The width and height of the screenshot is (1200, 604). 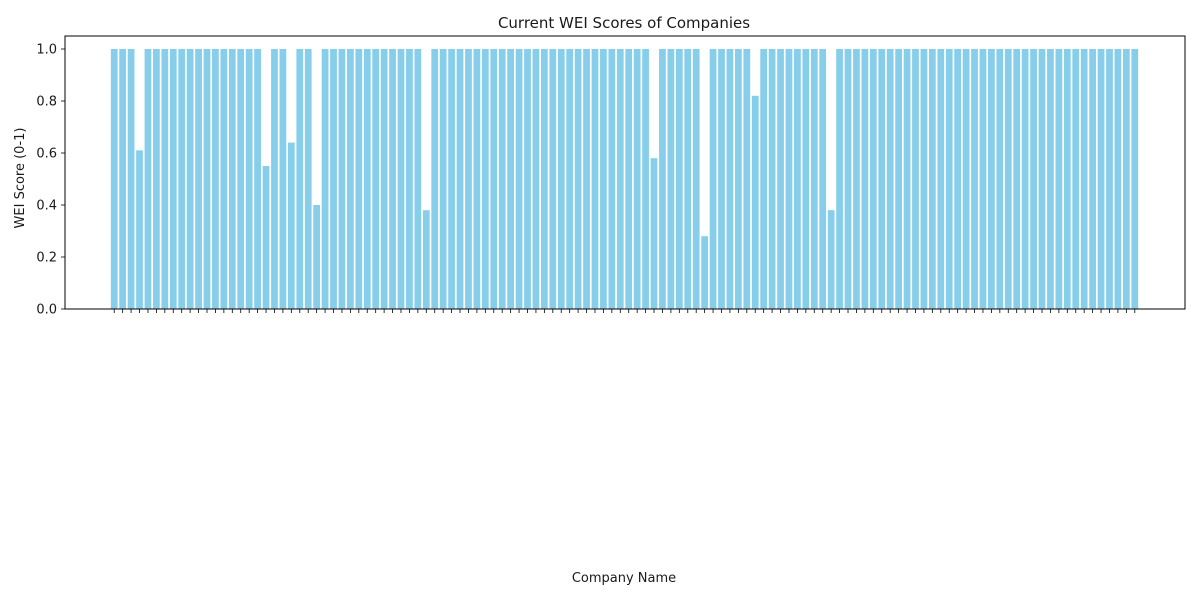 What do you see at coordinates (46, 310) in the screenshot?
I see `y-tick-label: 0.0` at bounding box center [46, 310].